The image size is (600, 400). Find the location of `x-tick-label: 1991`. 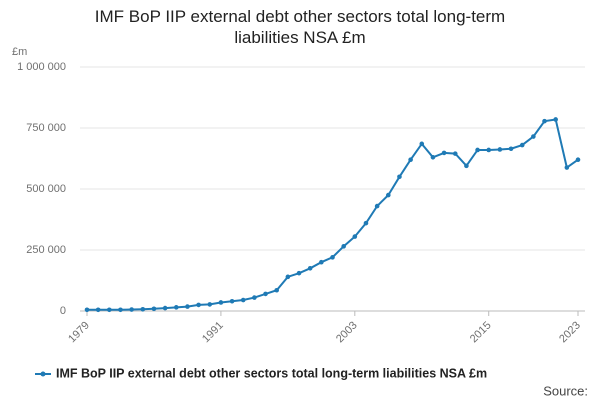

x-tick-label: 1991 is located at coordinates (213, 332).